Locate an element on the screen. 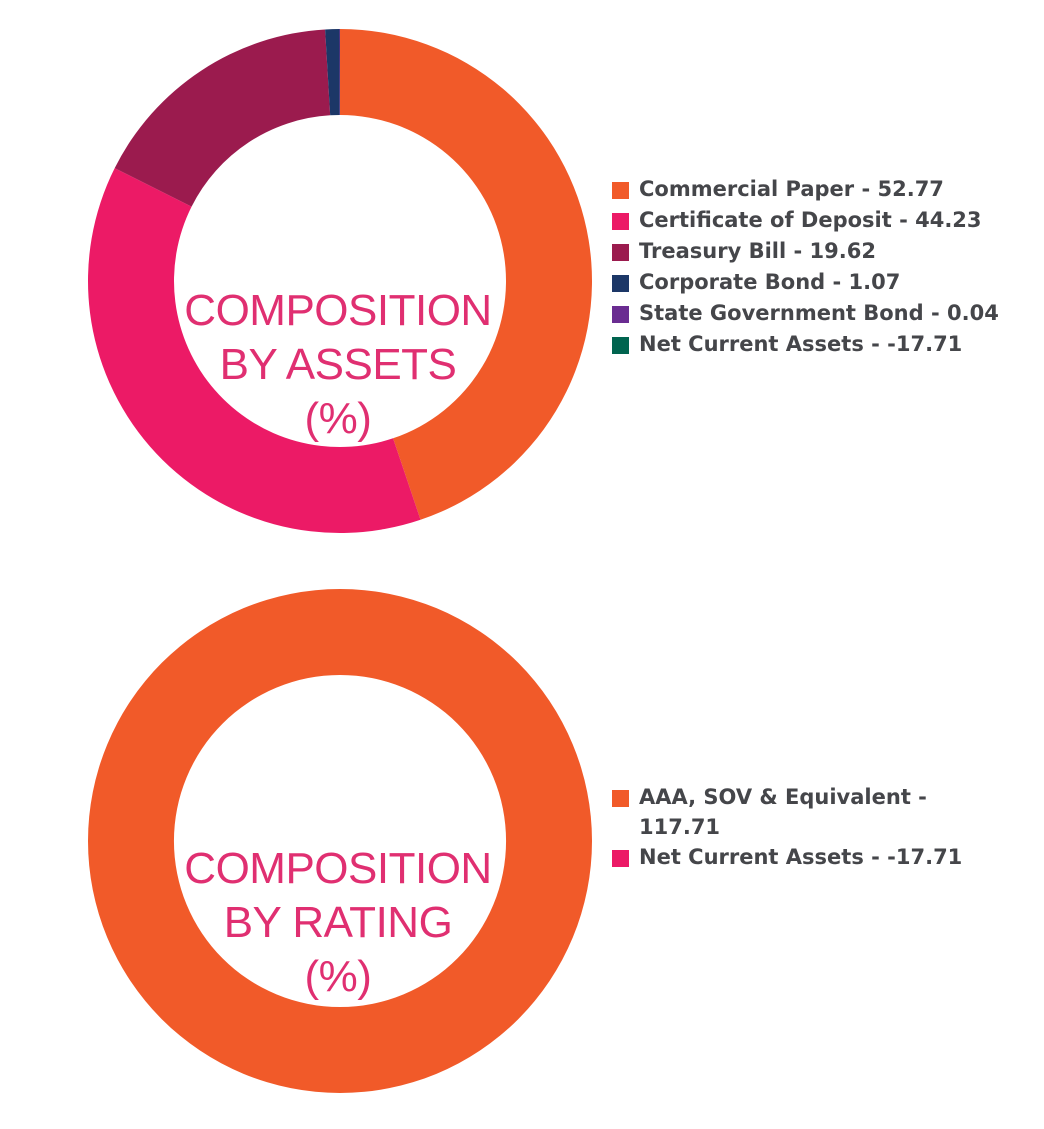 Image resolution: width=1044 pixels, height=1129 pixels. rating-chart-title: COMPOSITION BY RATING (%) is located at coordinates (338, 923).